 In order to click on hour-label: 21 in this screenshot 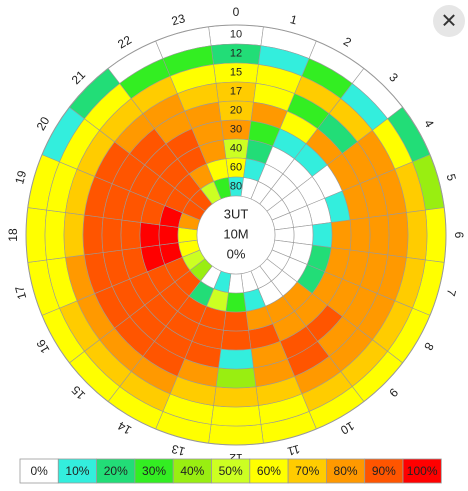, I will do `click(79, 78)`.